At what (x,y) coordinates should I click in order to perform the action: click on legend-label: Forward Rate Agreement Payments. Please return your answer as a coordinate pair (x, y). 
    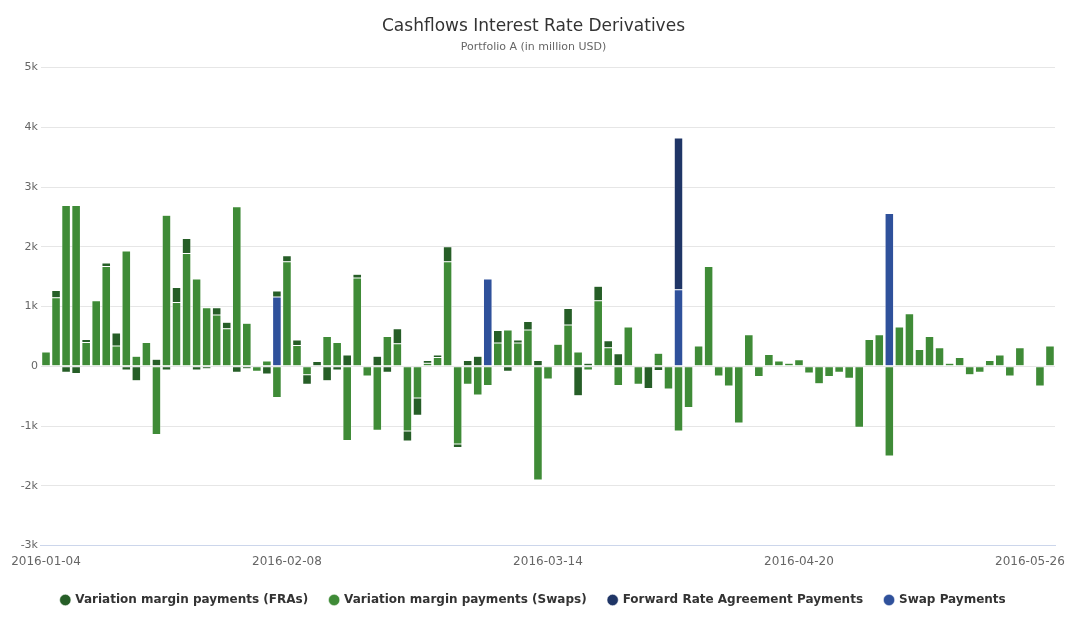
    Looking at the image, I should click on (743, 599).